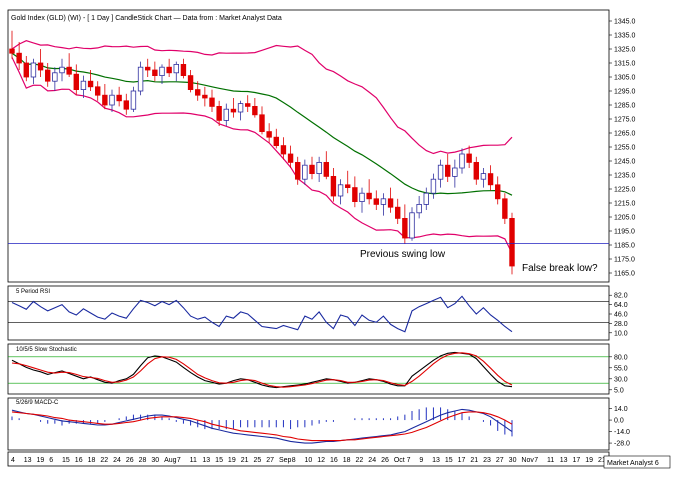  I want to click on date-label: 15, so click(66, 460).